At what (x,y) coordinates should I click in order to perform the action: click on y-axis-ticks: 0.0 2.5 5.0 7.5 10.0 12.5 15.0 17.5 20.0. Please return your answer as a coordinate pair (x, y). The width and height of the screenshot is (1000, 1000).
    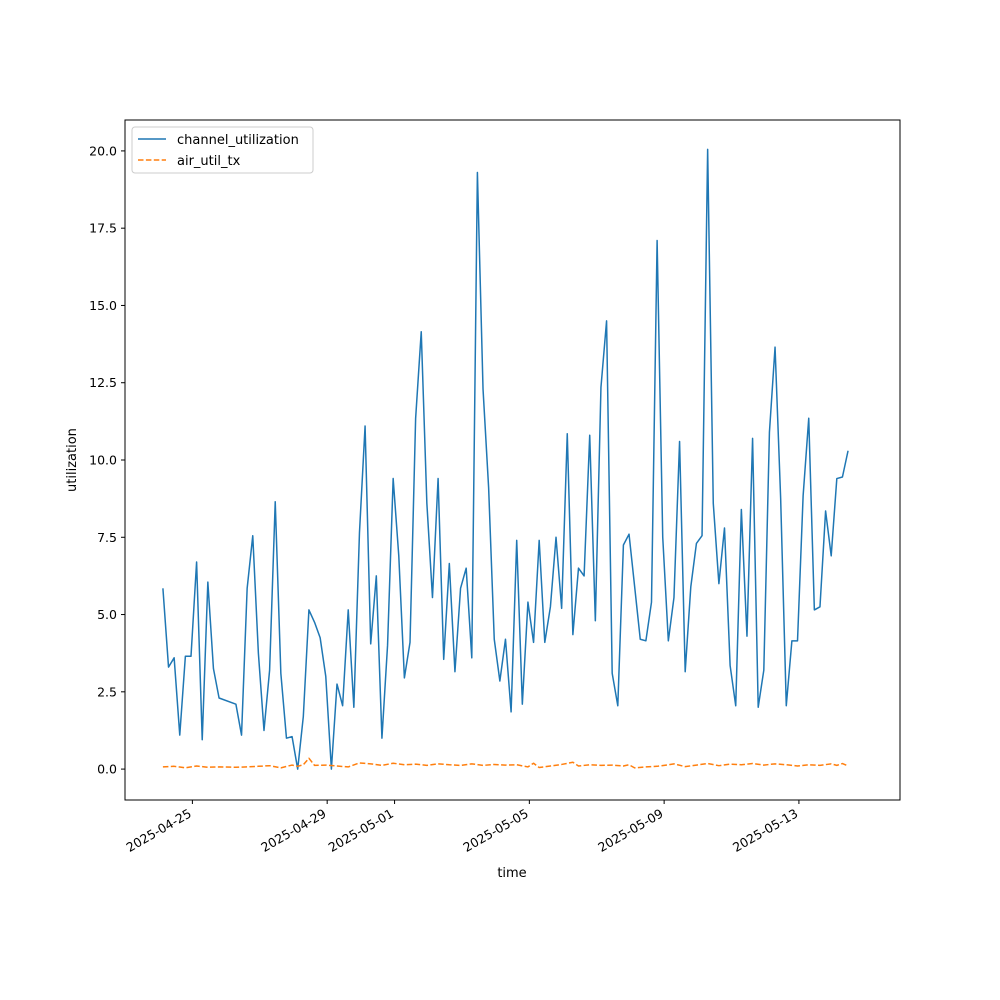
    Looking at the image, I should click on (107, 460).